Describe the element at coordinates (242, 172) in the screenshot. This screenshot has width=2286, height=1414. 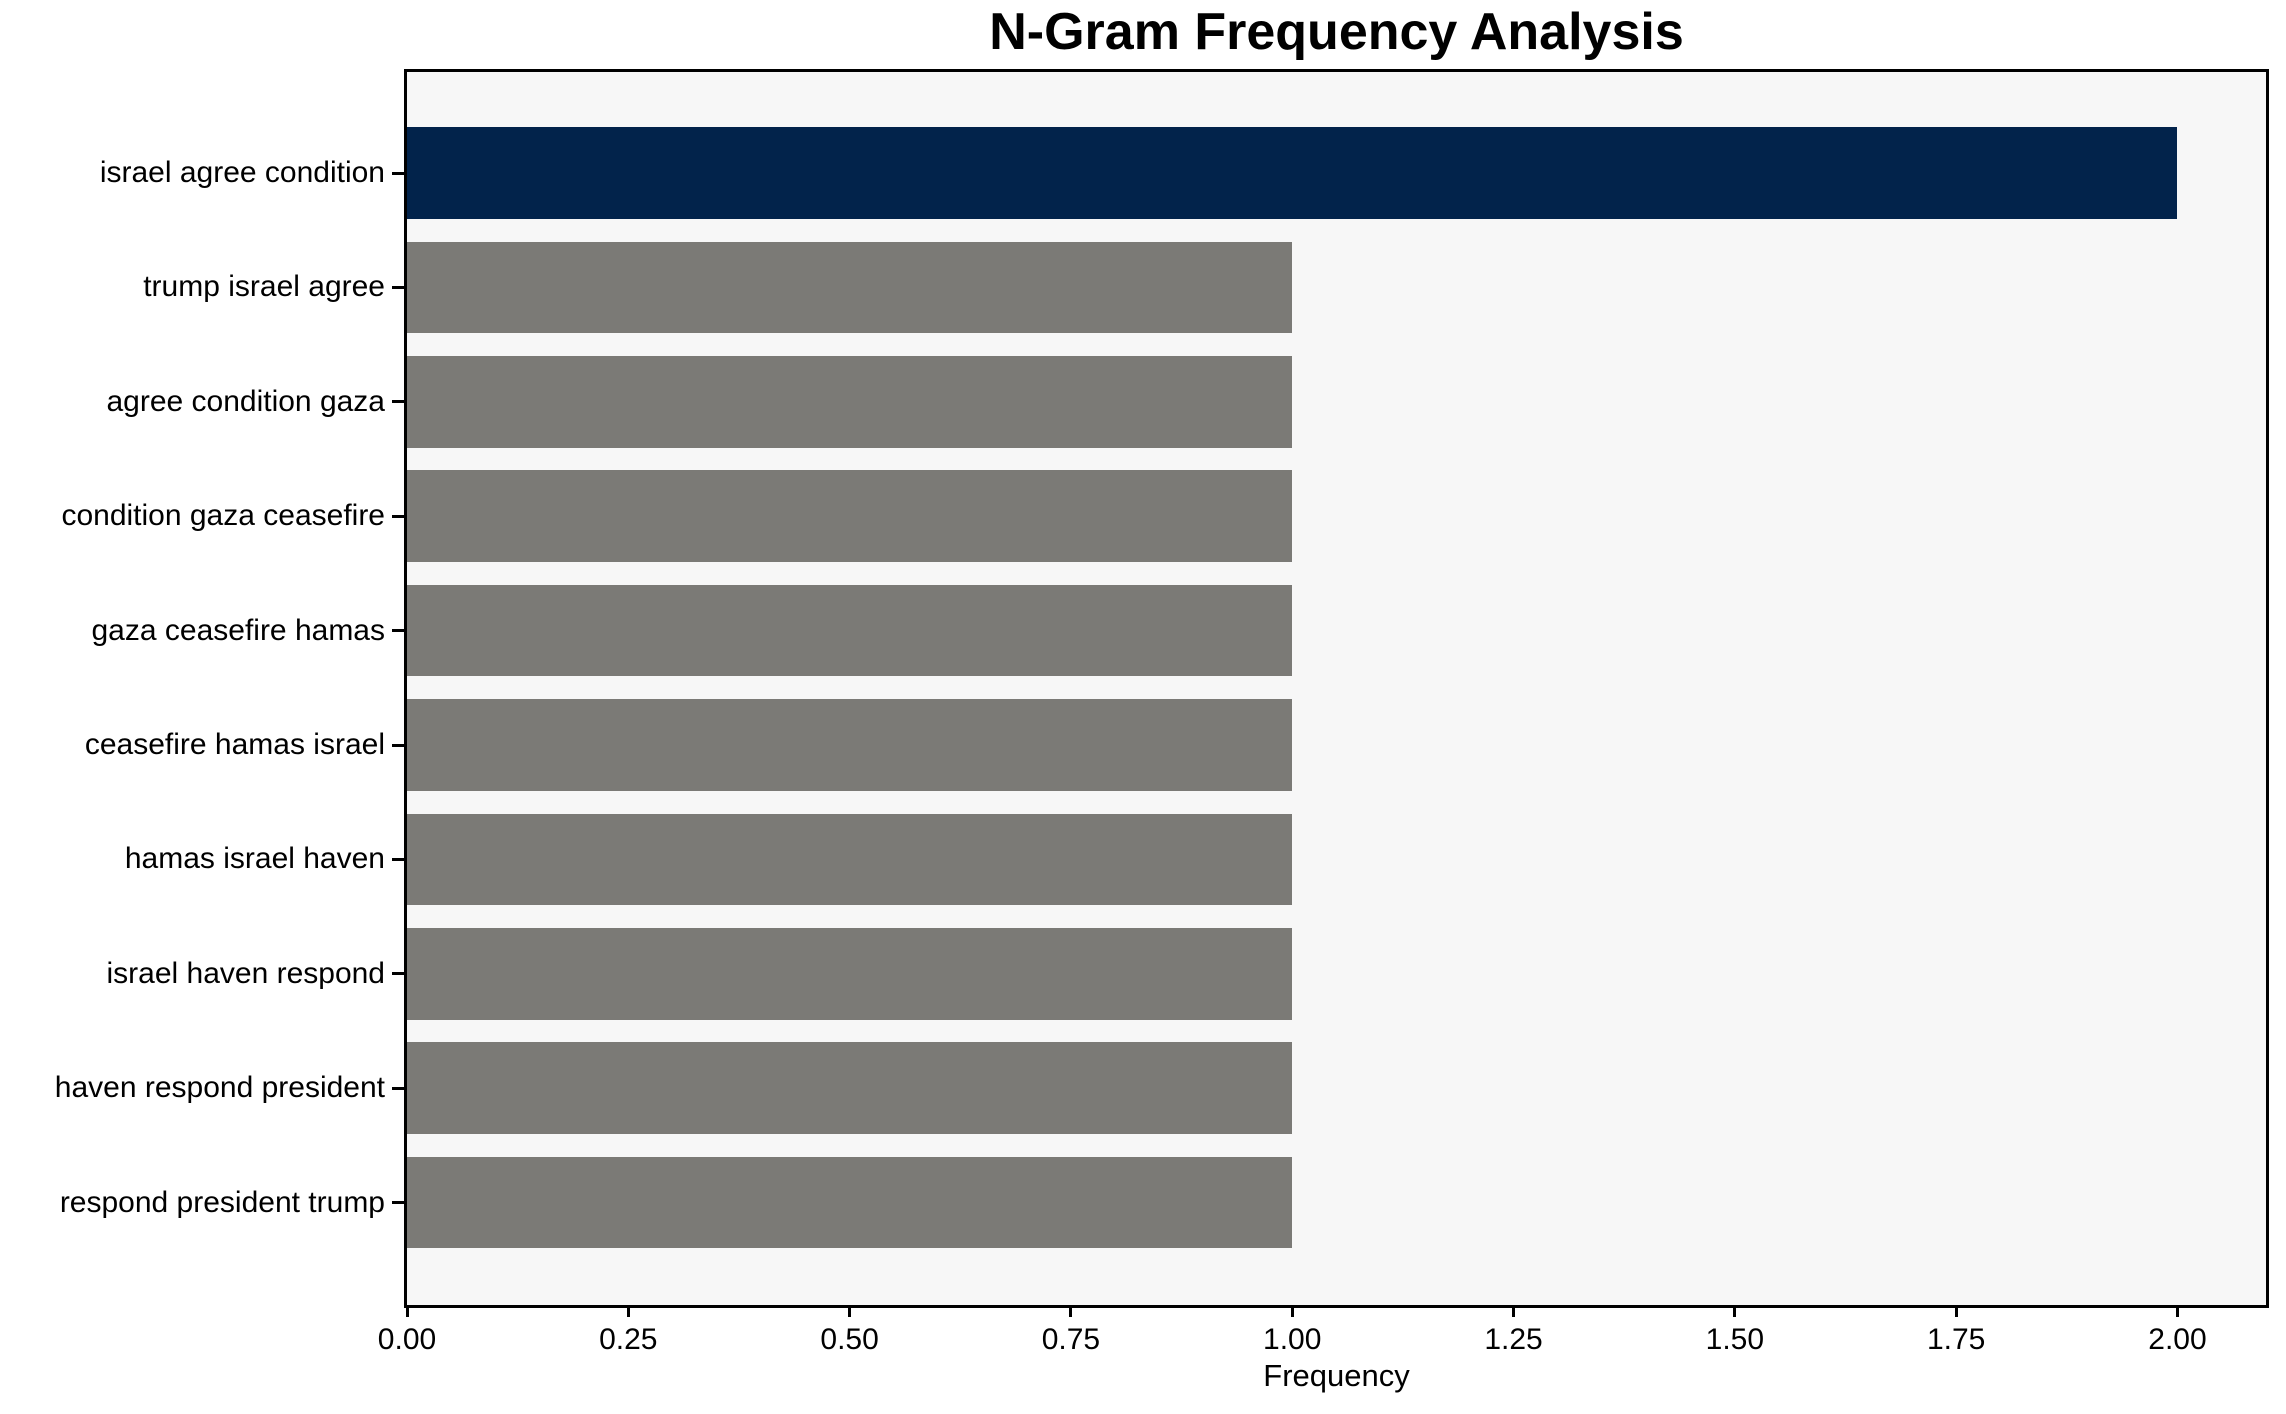
I see `y-tick-label: israel agree condition` at that location.